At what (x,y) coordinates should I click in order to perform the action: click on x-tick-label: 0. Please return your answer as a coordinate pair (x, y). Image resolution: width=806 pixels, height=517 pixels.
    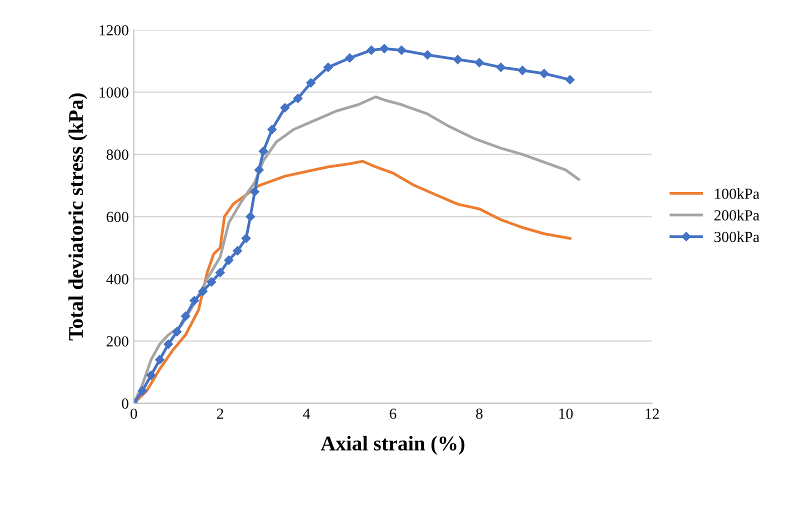
    Looking at the image, I should click on (134, 413).